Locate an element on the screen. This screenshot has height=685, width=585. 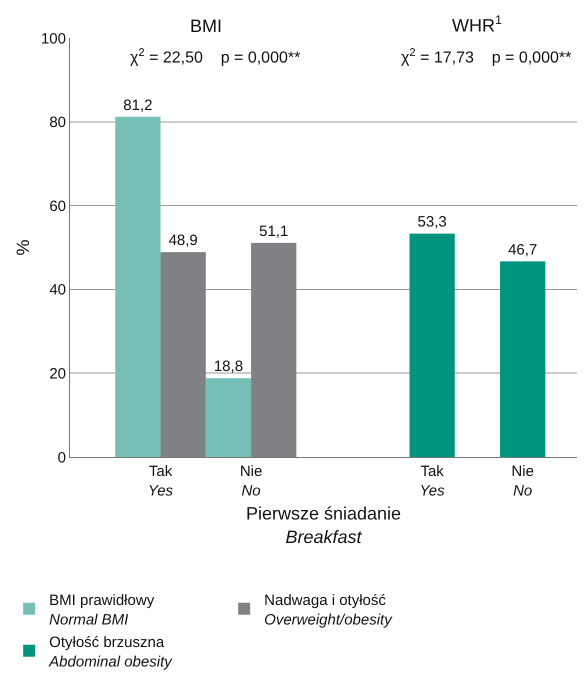
data-label: 81,2 is located at coordinates (138, 105).